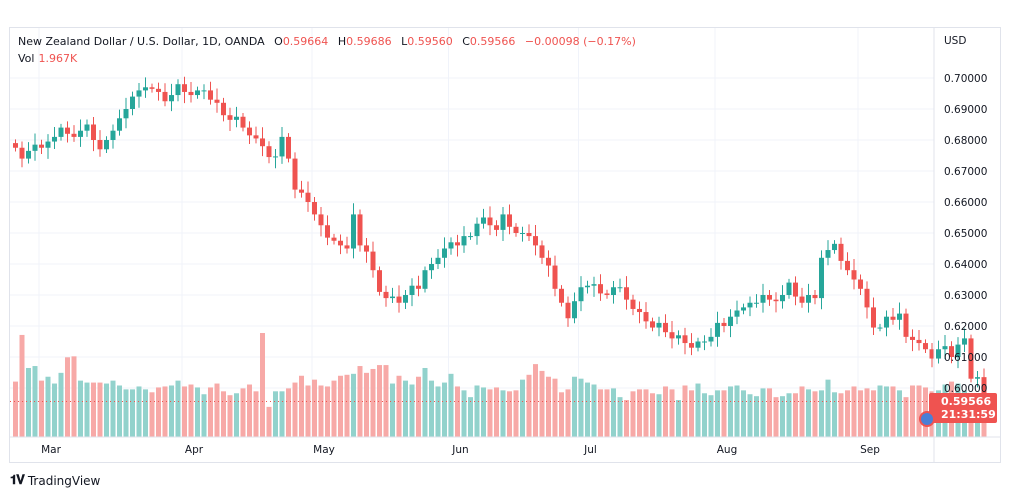 The height and width of the screenshot is (498, 1012). Describe the element at coordinates (342, 41) in the screenshot. I see `high-label: H` at that location.